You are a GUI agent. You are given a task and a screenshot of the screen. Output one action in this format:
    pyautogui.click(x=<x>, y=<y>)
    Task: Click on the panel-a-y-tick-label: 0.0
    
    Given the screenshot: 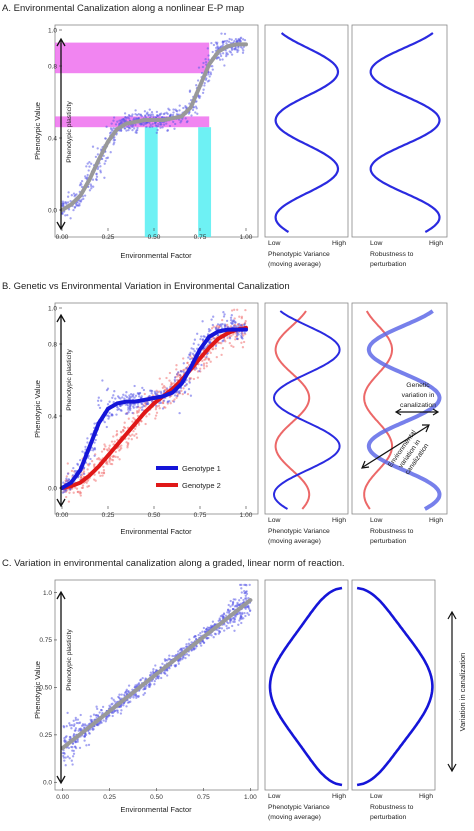 What is the action you would take?
    pyautogui.click(x=52, y=210)
    